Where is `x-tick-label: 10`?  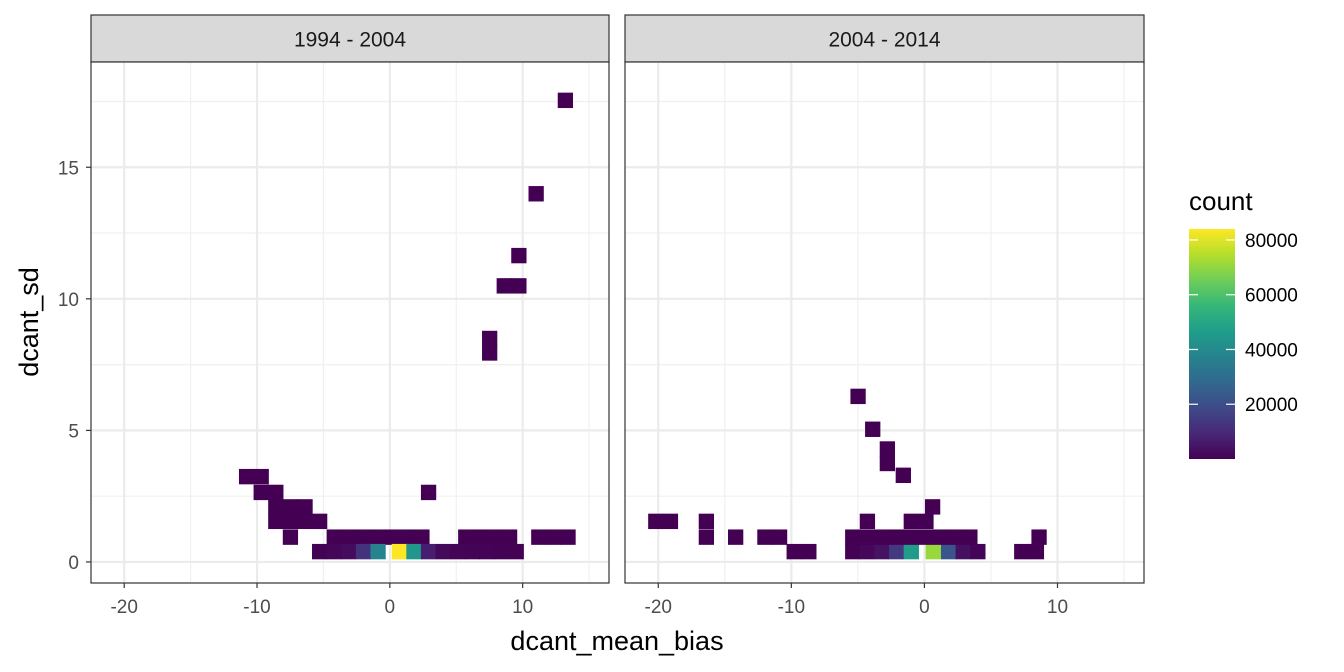 x-tick-label: 10 is located at coordinates (522, 607).